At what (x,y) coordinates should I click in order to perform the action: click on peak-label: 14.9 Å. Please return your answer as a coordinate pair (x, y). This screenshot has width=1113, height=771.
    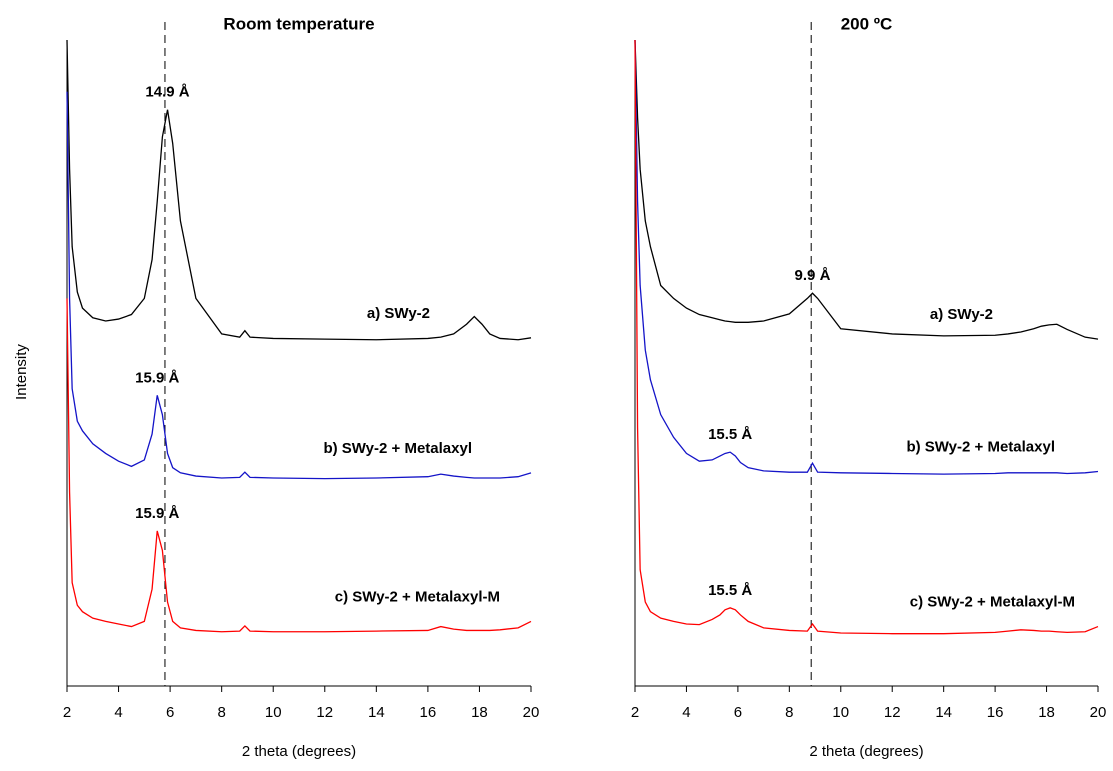
    Looking at the image, I should click on (167, 92).